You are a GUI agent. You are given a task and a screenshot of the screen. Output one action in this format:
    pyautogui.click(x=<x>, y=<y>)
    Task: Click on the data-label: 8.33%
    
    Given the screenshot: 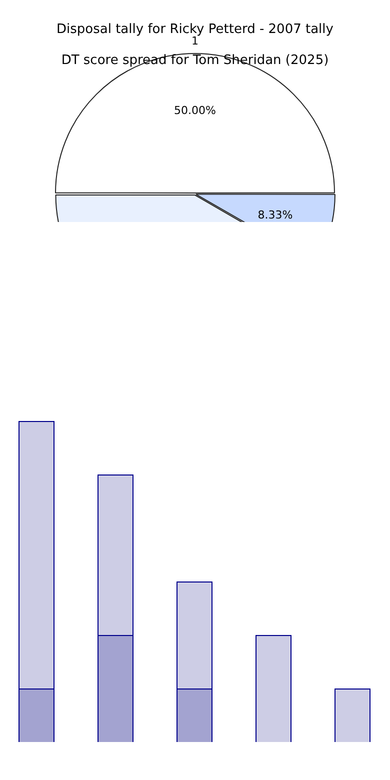 What is the action you would take?
    pyautogui.click(x=275, y=215)
    